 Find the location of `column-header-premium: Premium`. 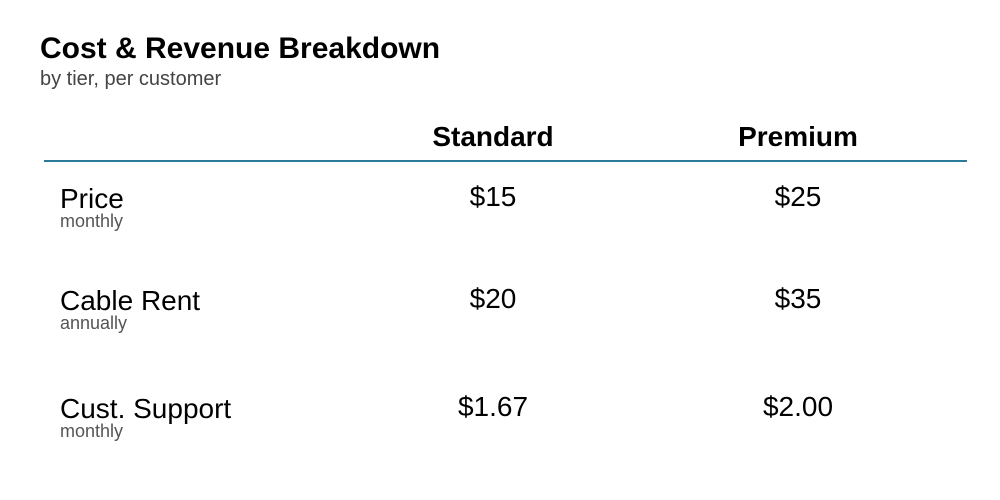

column-header-premium: Premium is located at coordinates (798, 136).